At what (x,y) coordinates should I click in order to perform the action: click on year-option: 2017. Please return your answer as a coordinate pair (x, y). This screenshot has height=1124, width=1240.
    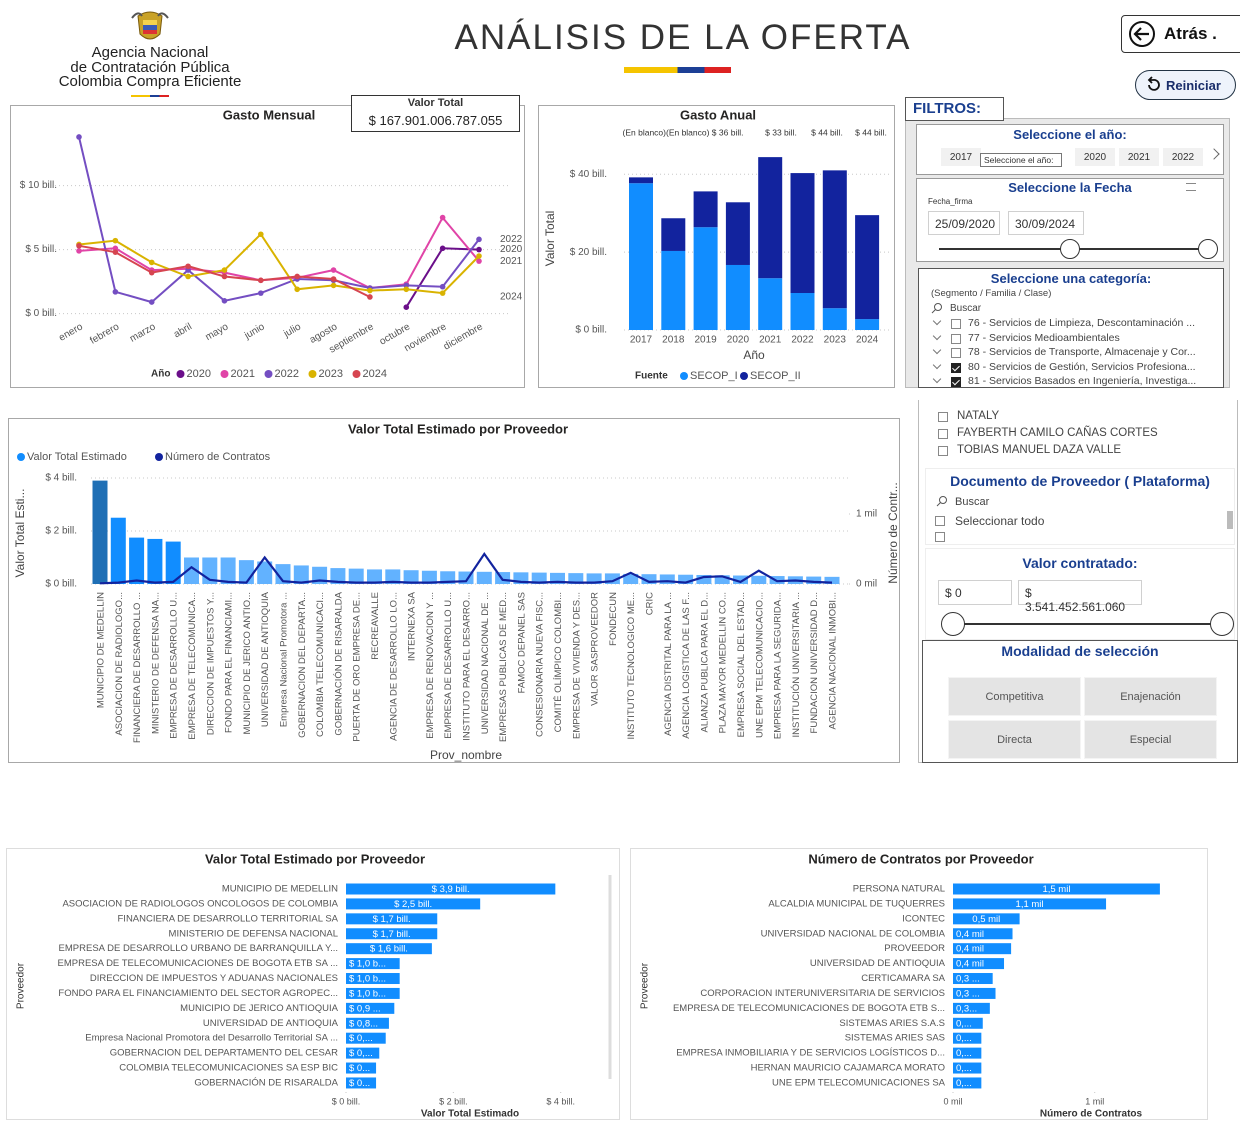
    Looking at the image, I should click on (961, 157).